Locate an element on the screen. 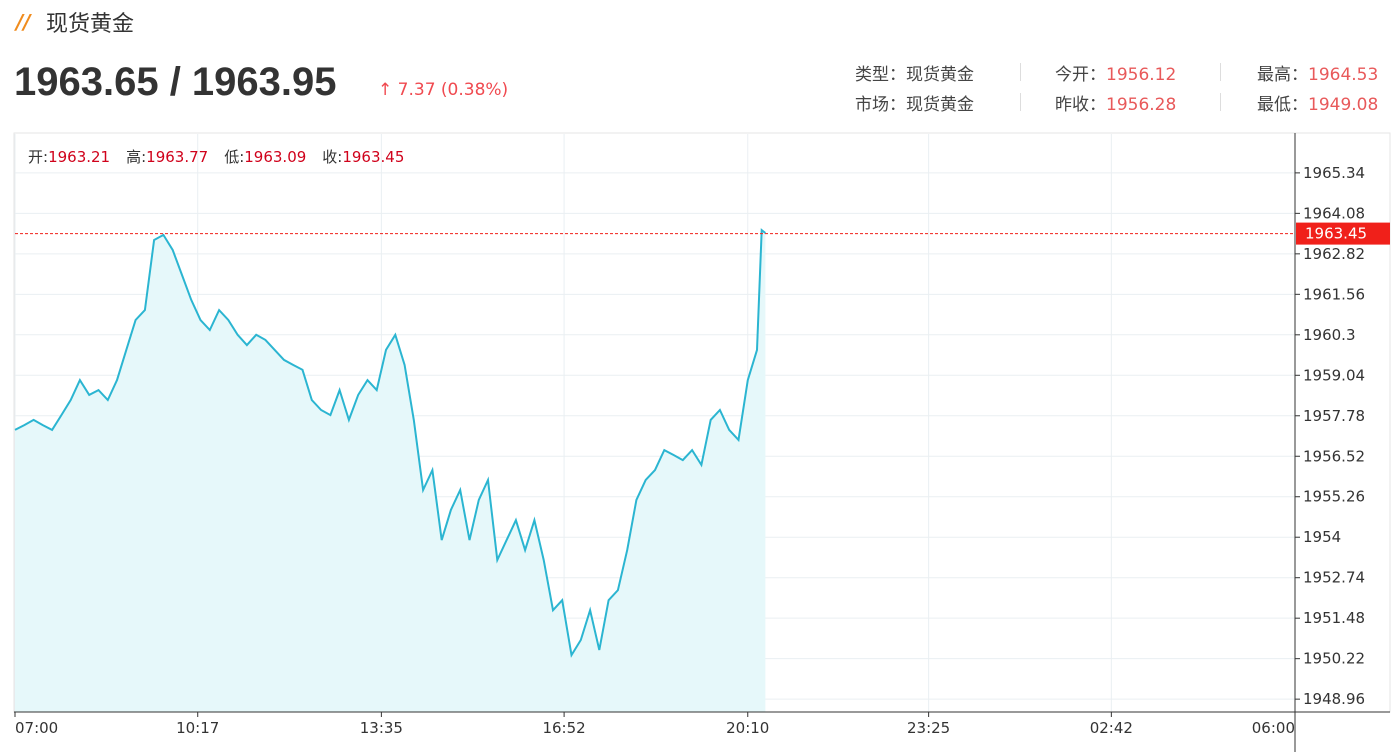  info-item: 类型：现货黄金 is located at coordinates (914, 72).